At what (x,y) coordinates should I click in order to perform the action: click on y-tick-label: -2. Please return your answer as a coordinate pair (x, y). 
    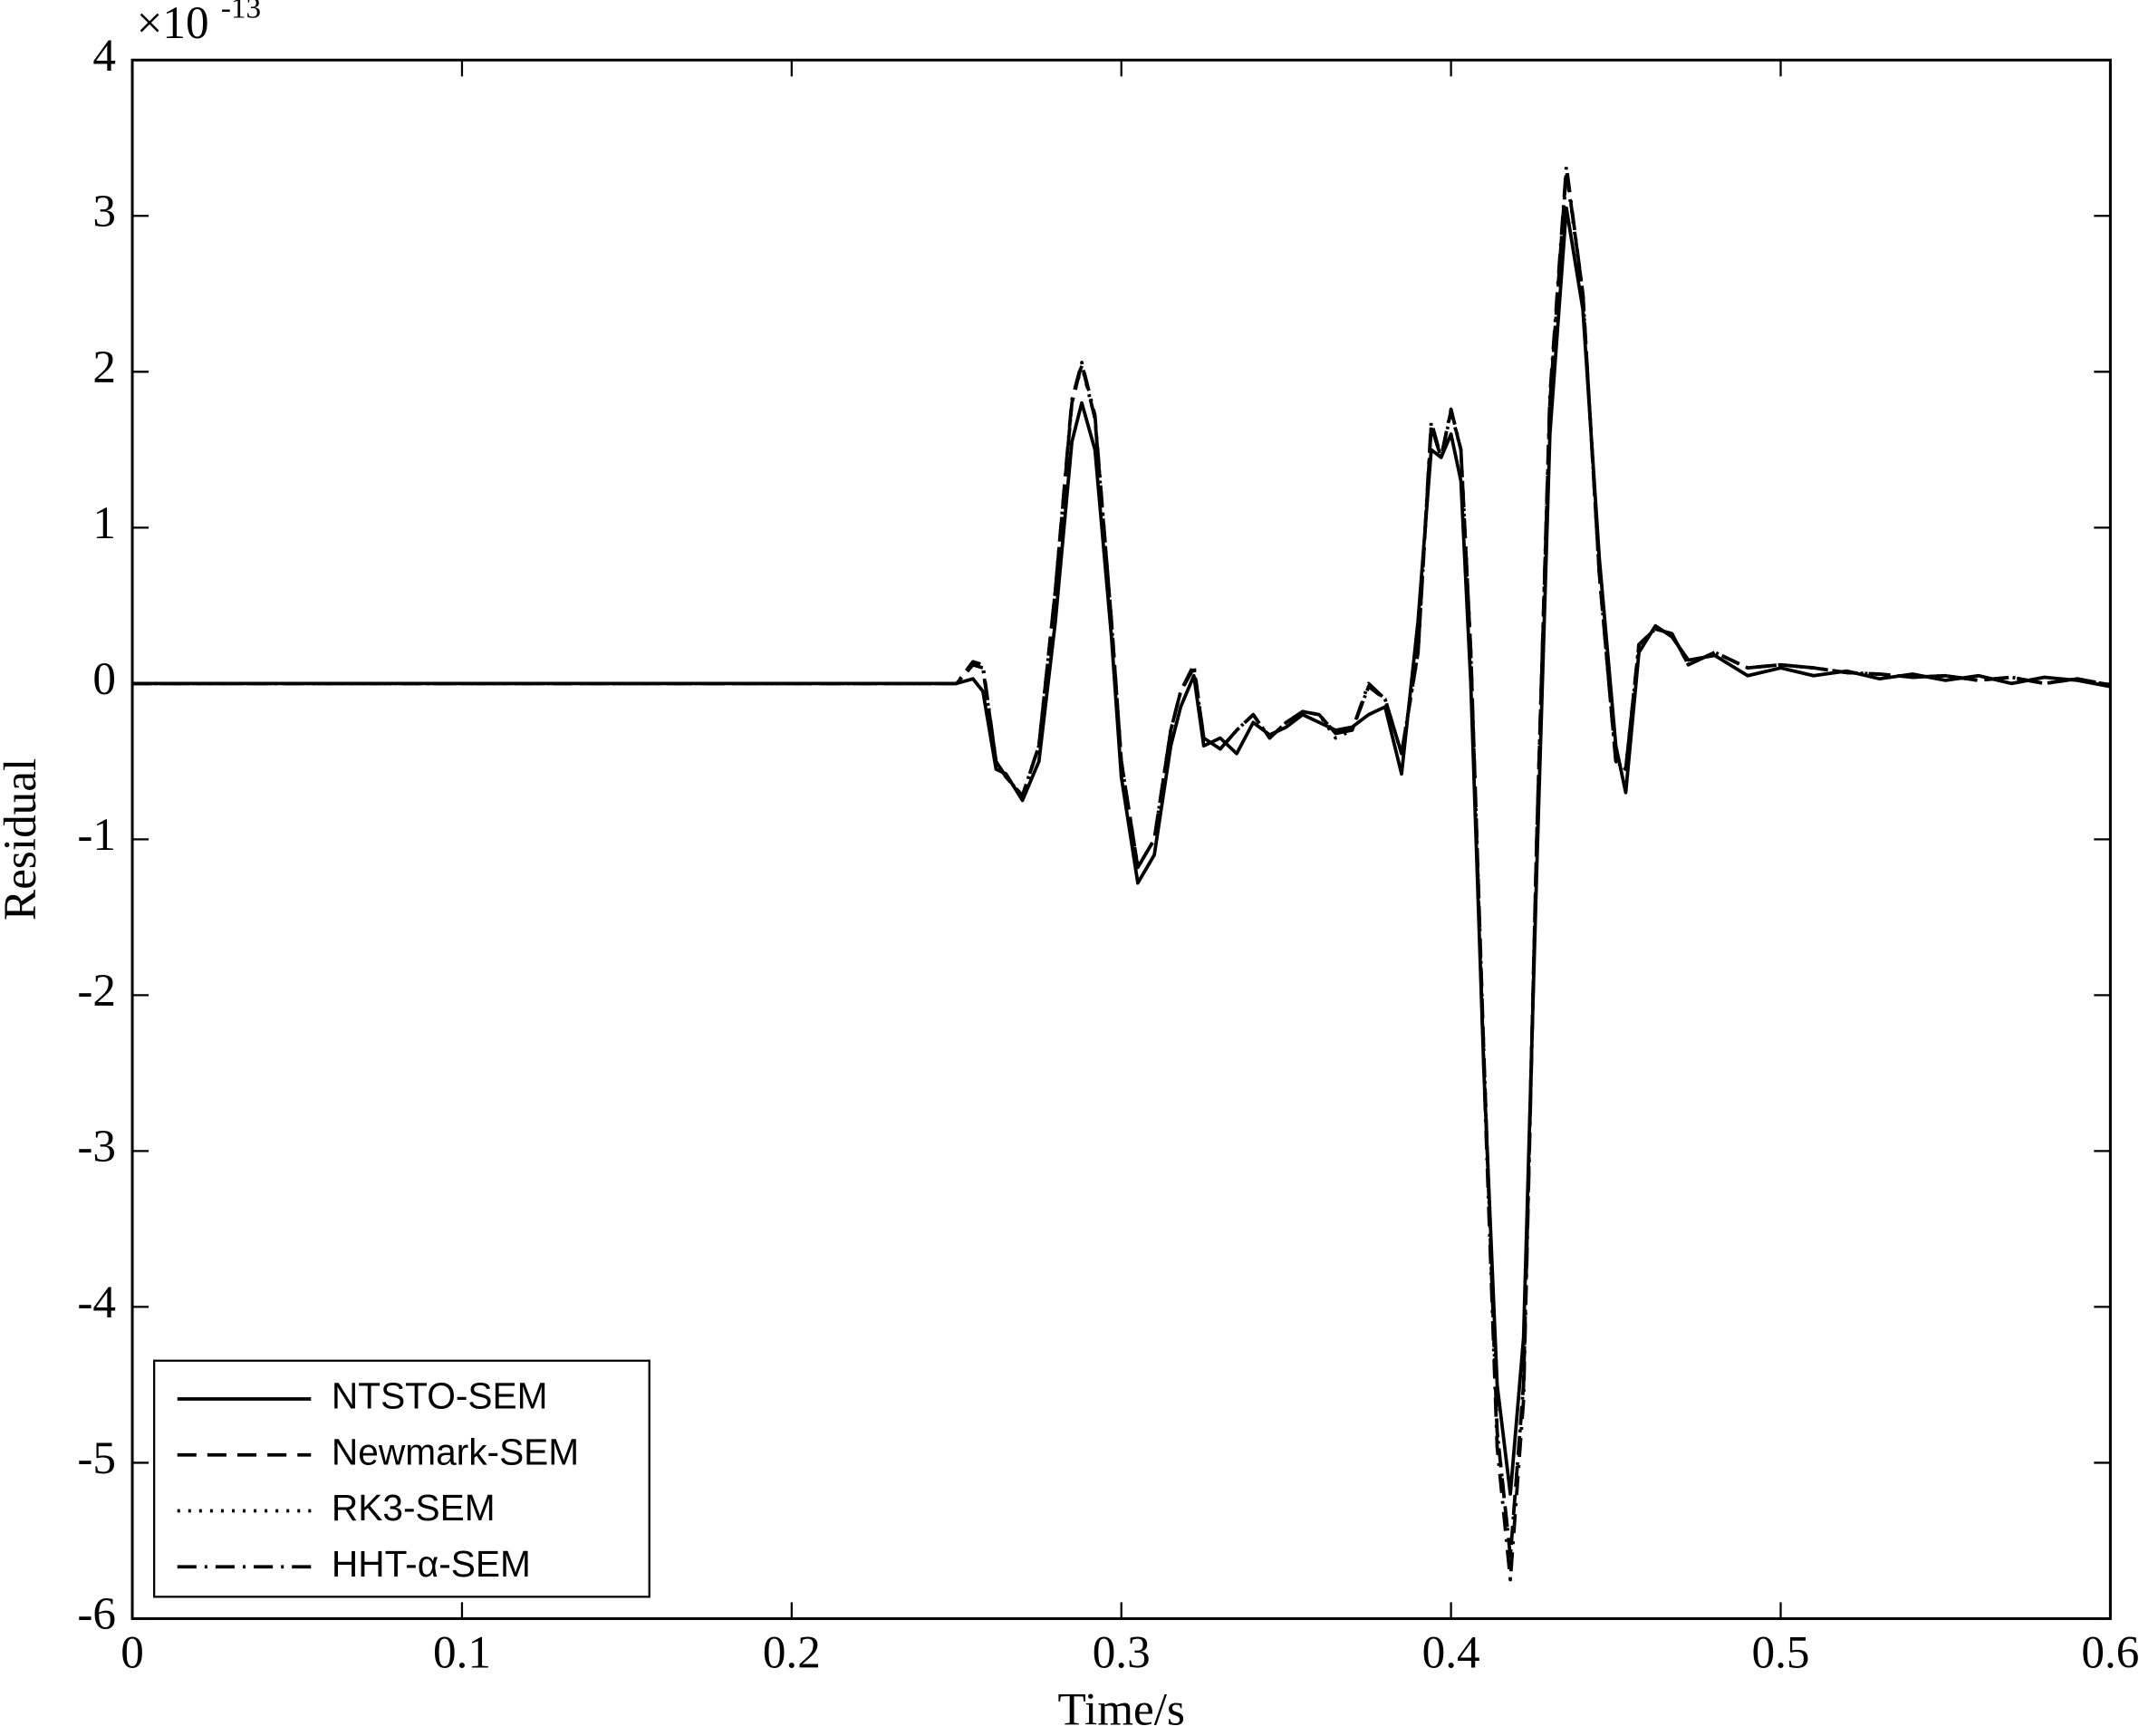
    Looking at the image, I should click on (96, 991).